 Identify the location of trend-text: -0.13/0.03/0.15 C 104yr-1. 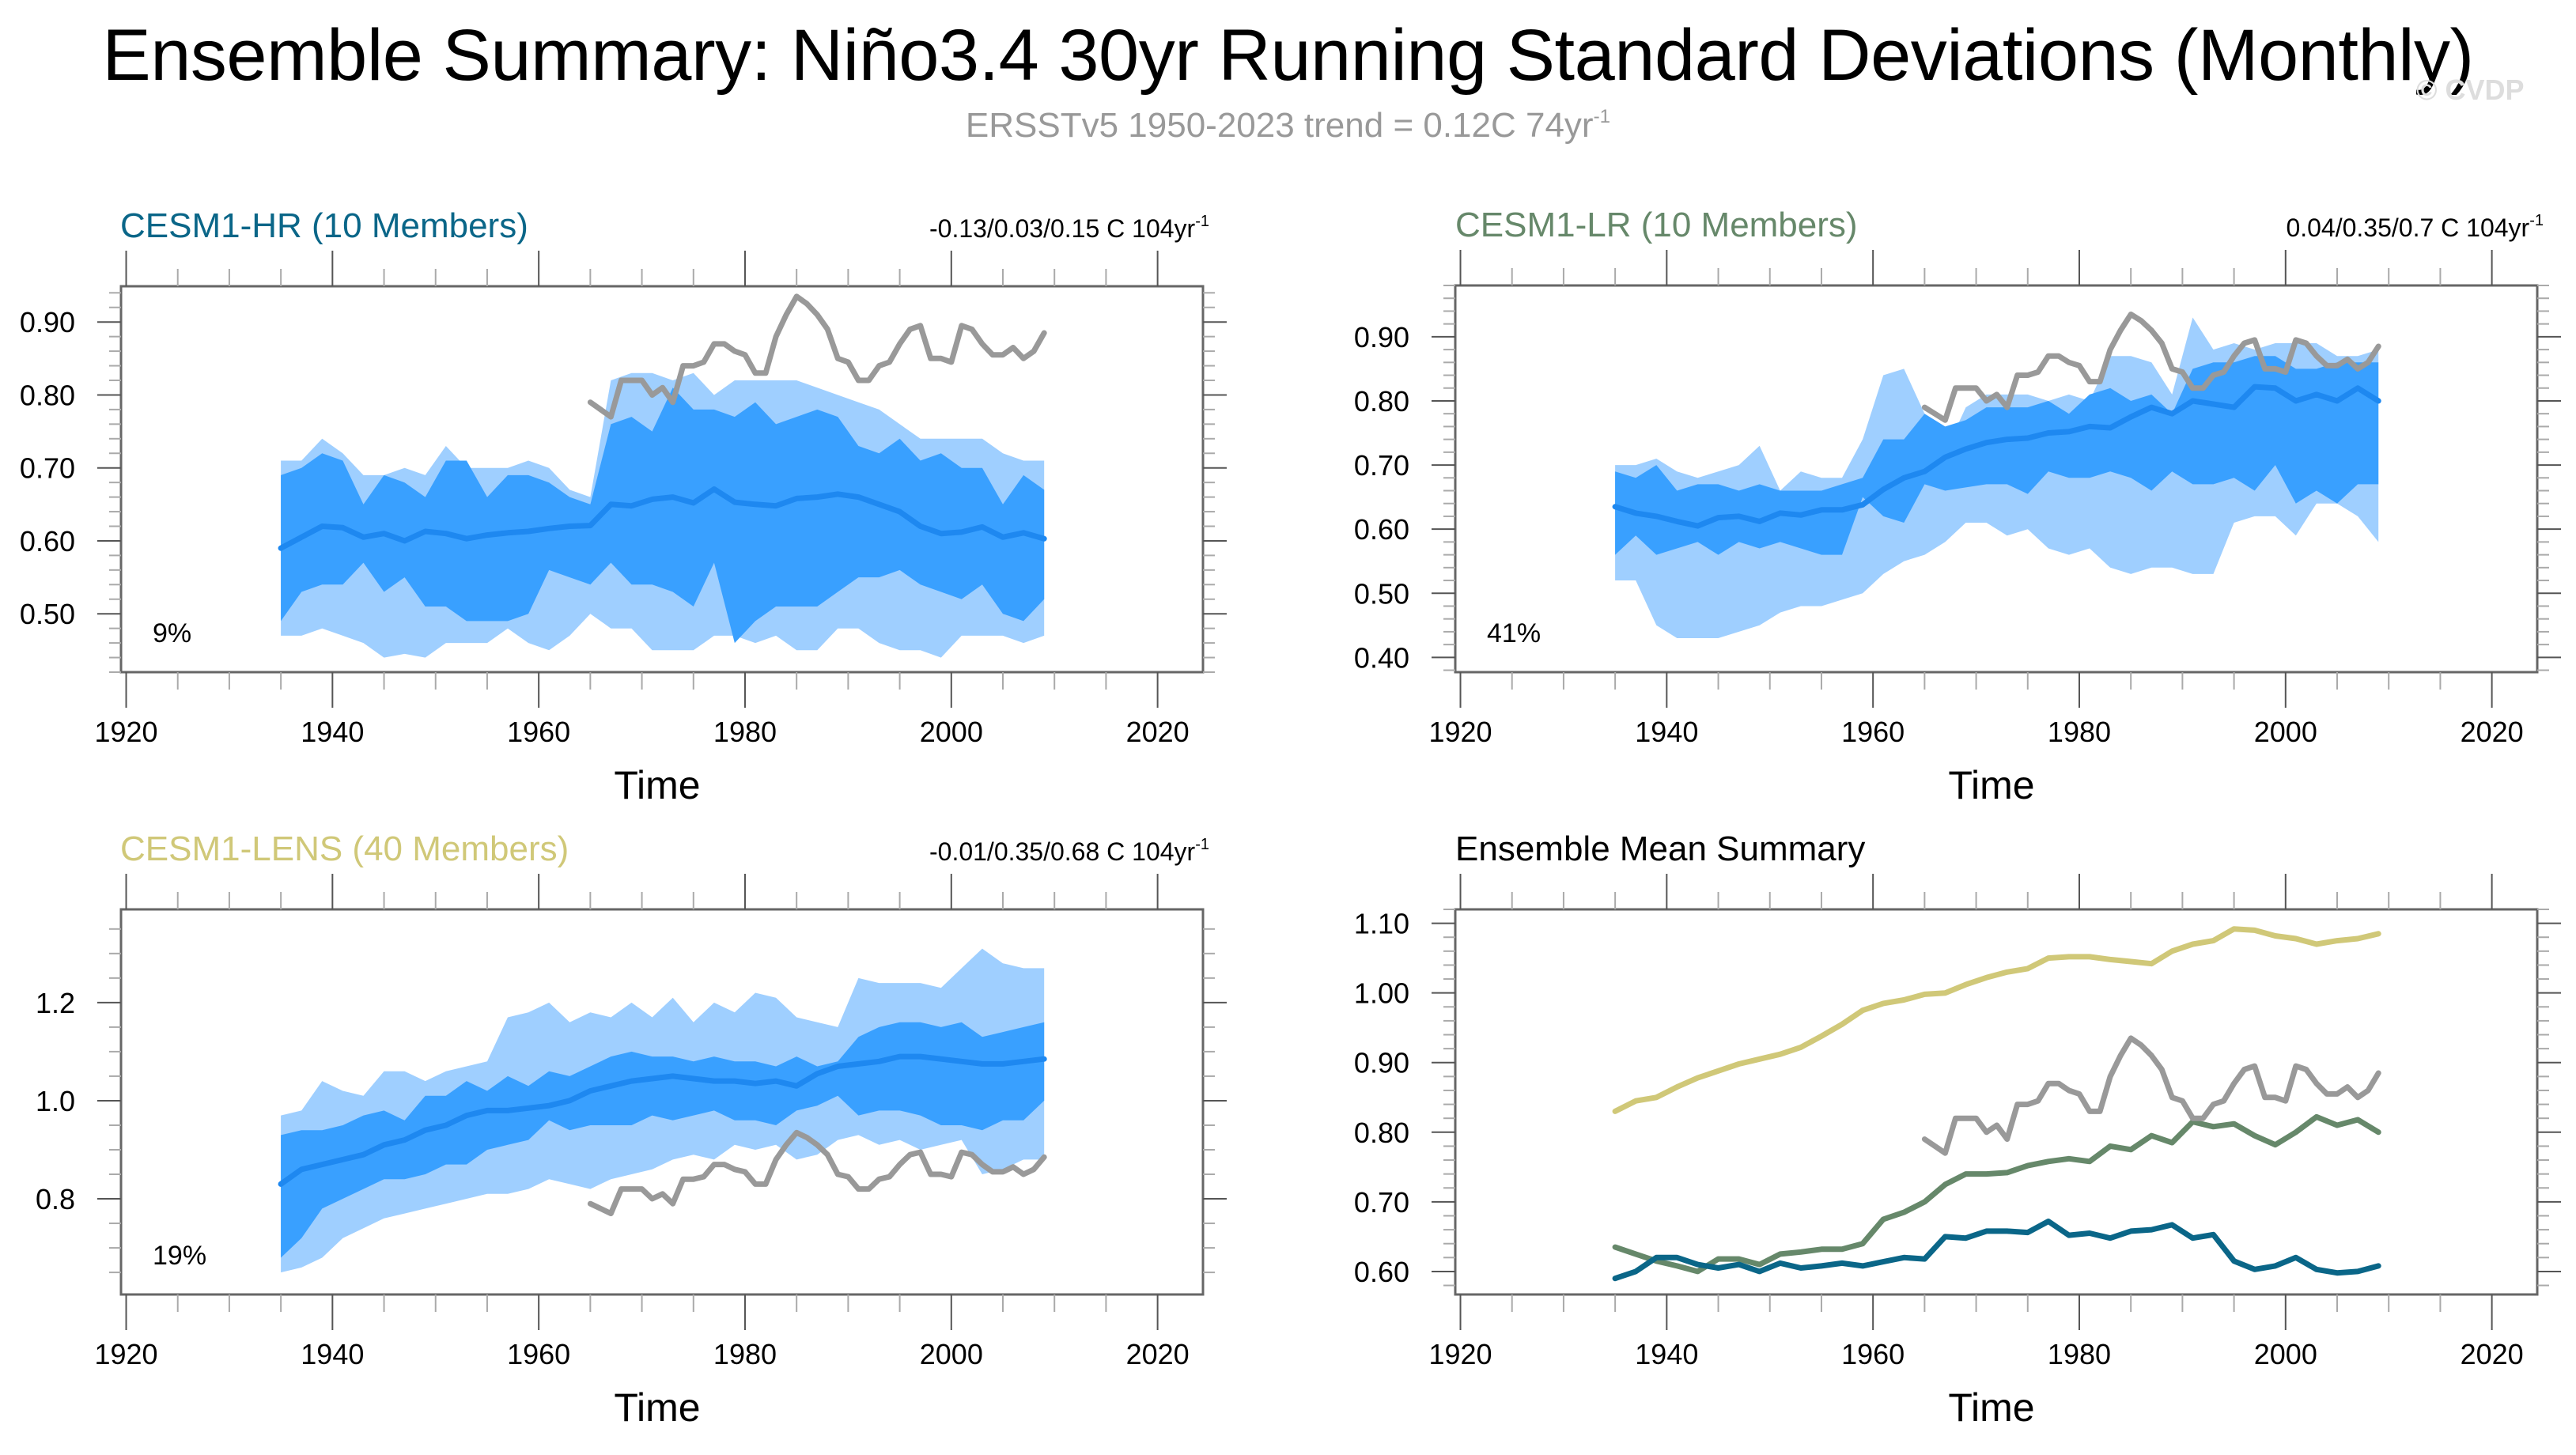
(1069, 228).